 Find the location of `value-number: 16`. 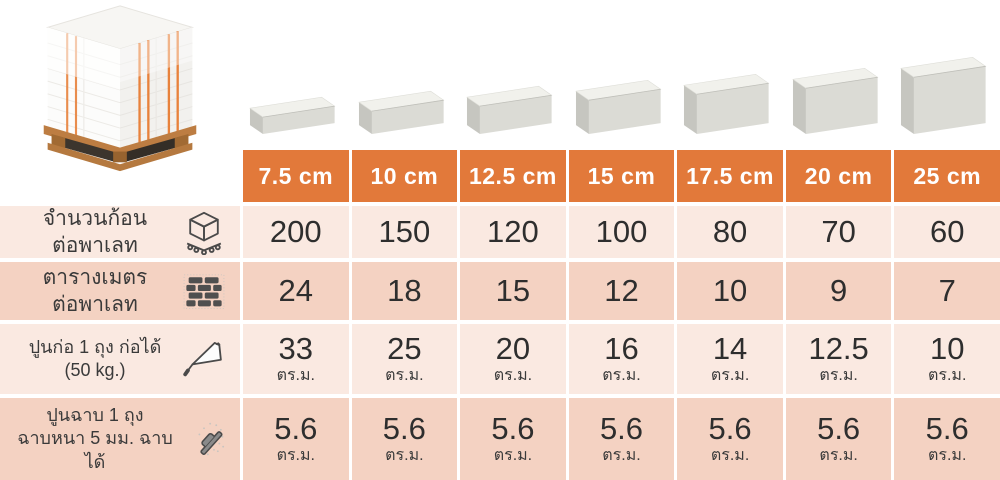

value-number: 16 is located at coordinates (621, 348).